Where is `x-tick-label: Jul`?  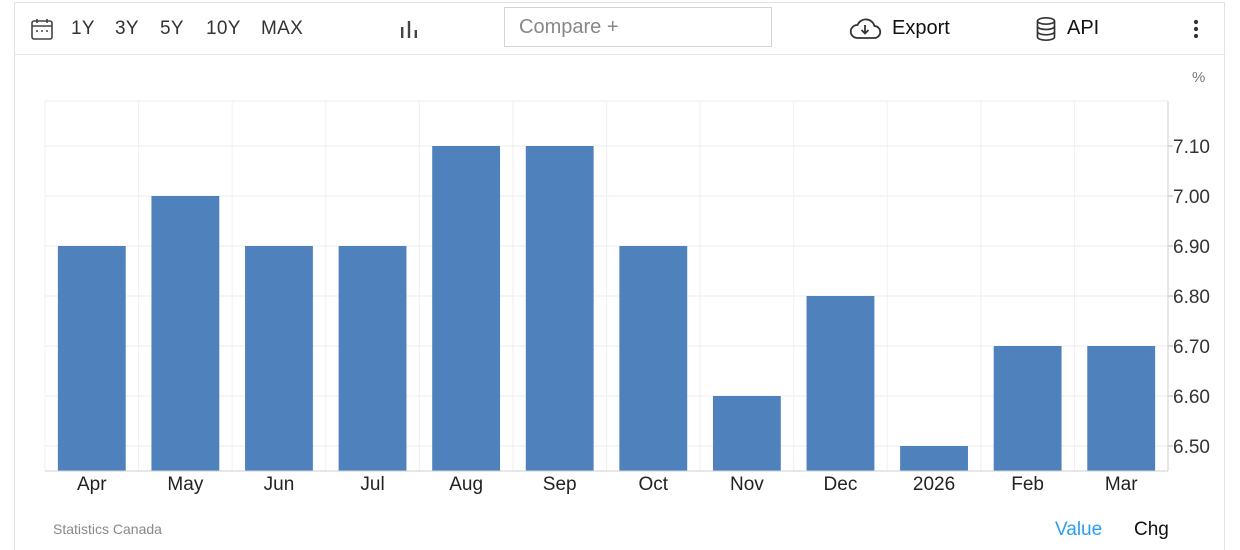 x-tick-label: Jul is located at coordinates (372, 484).